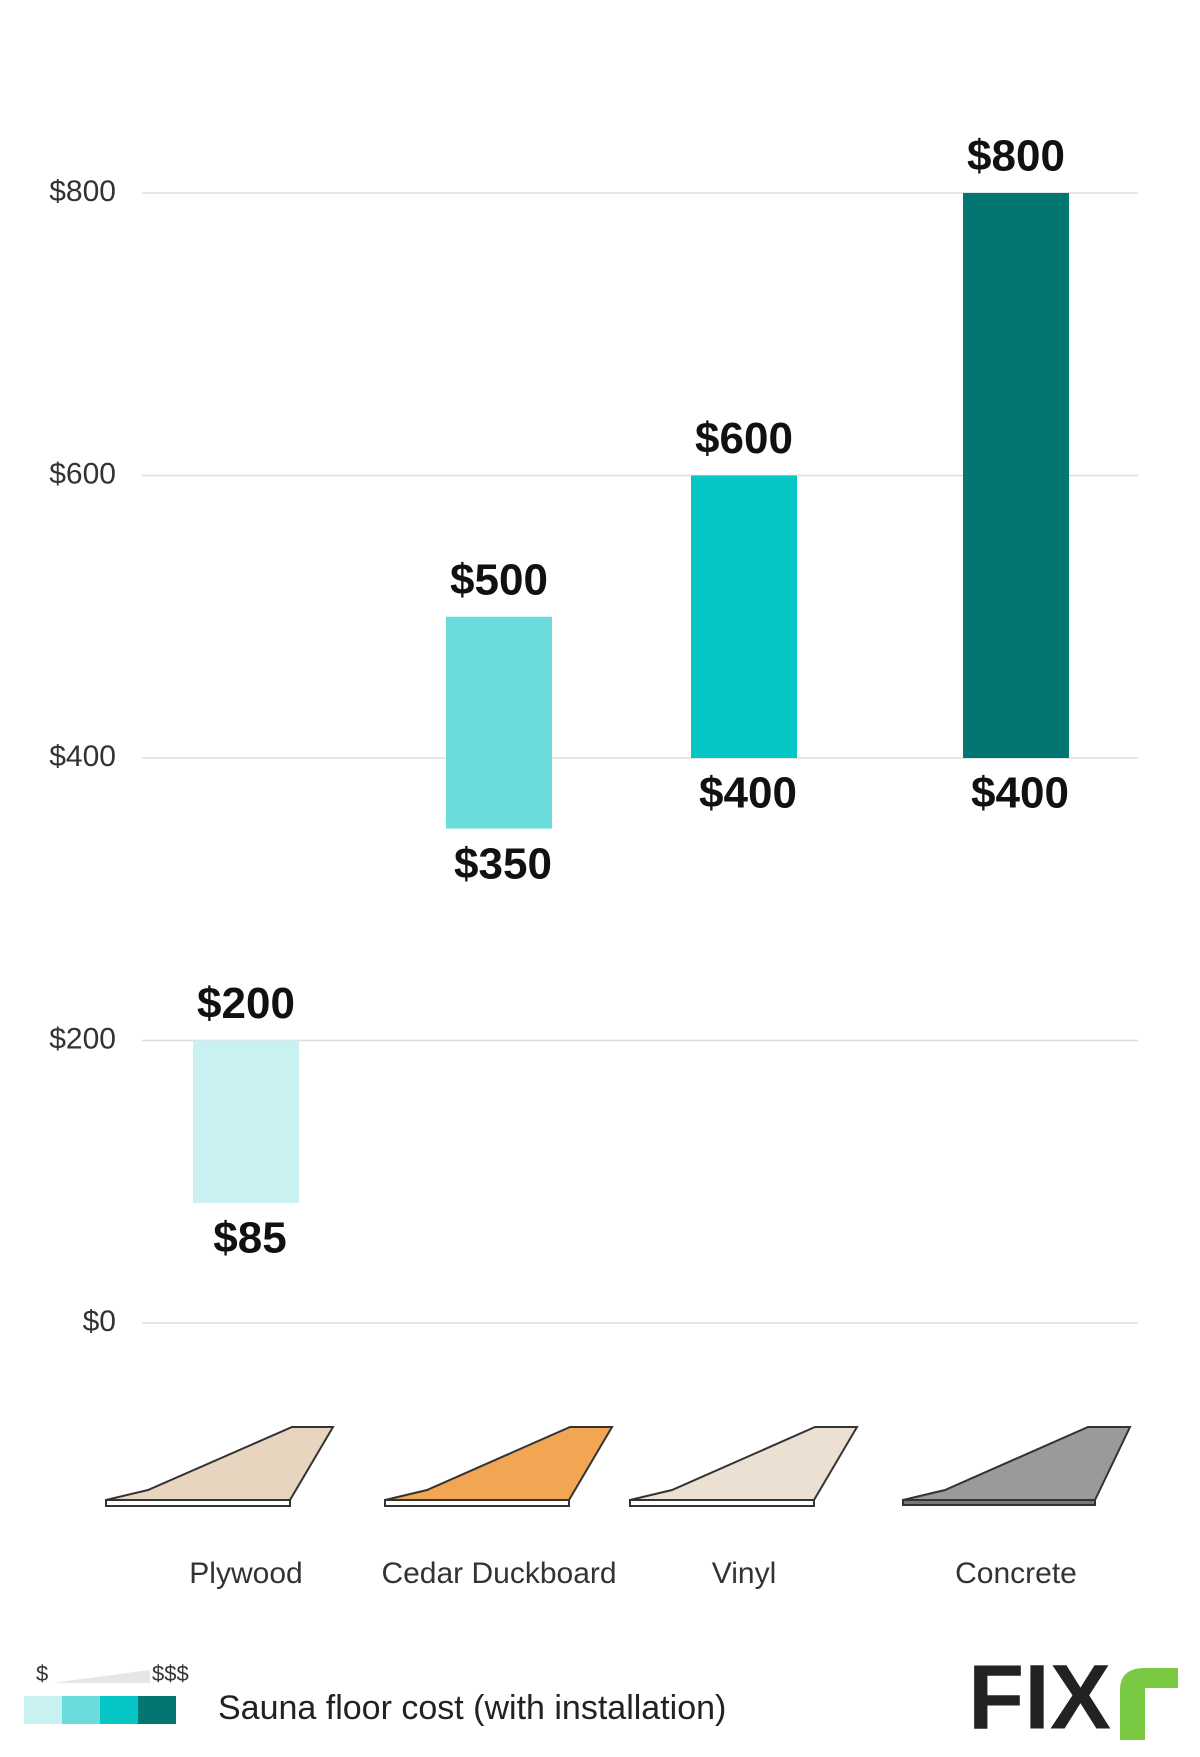 The height and width of the screenshot is (1757, 1200). Describe the element at coordinates (42, 1673) in the screenshot. I see `legend-low: $` at that location.